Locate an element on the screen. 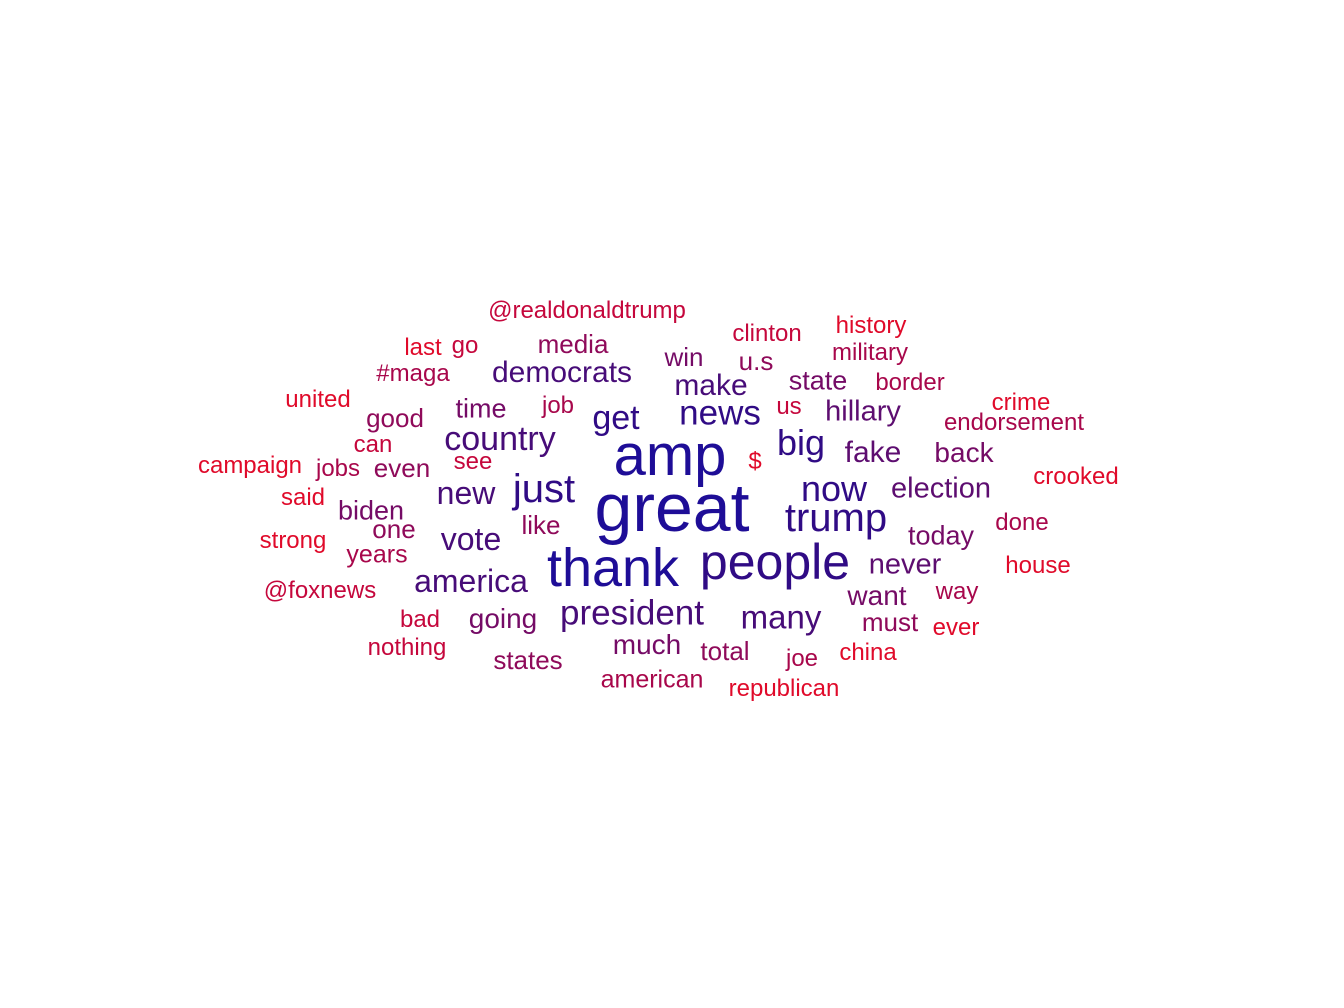  word-joe: joe is located at coordinates (802, 658).